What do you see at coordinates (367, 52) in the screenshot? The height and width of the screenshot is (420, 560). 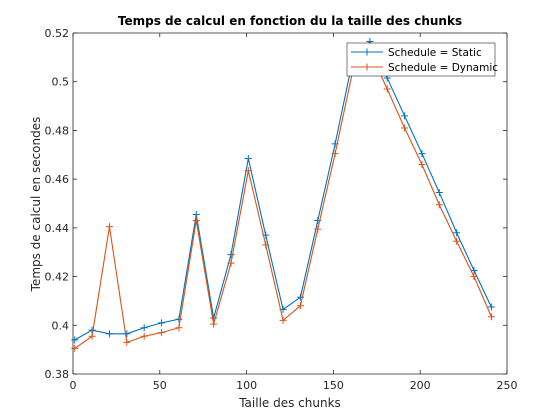 I see `legend-marker-static` at bounding box center [367, 52].